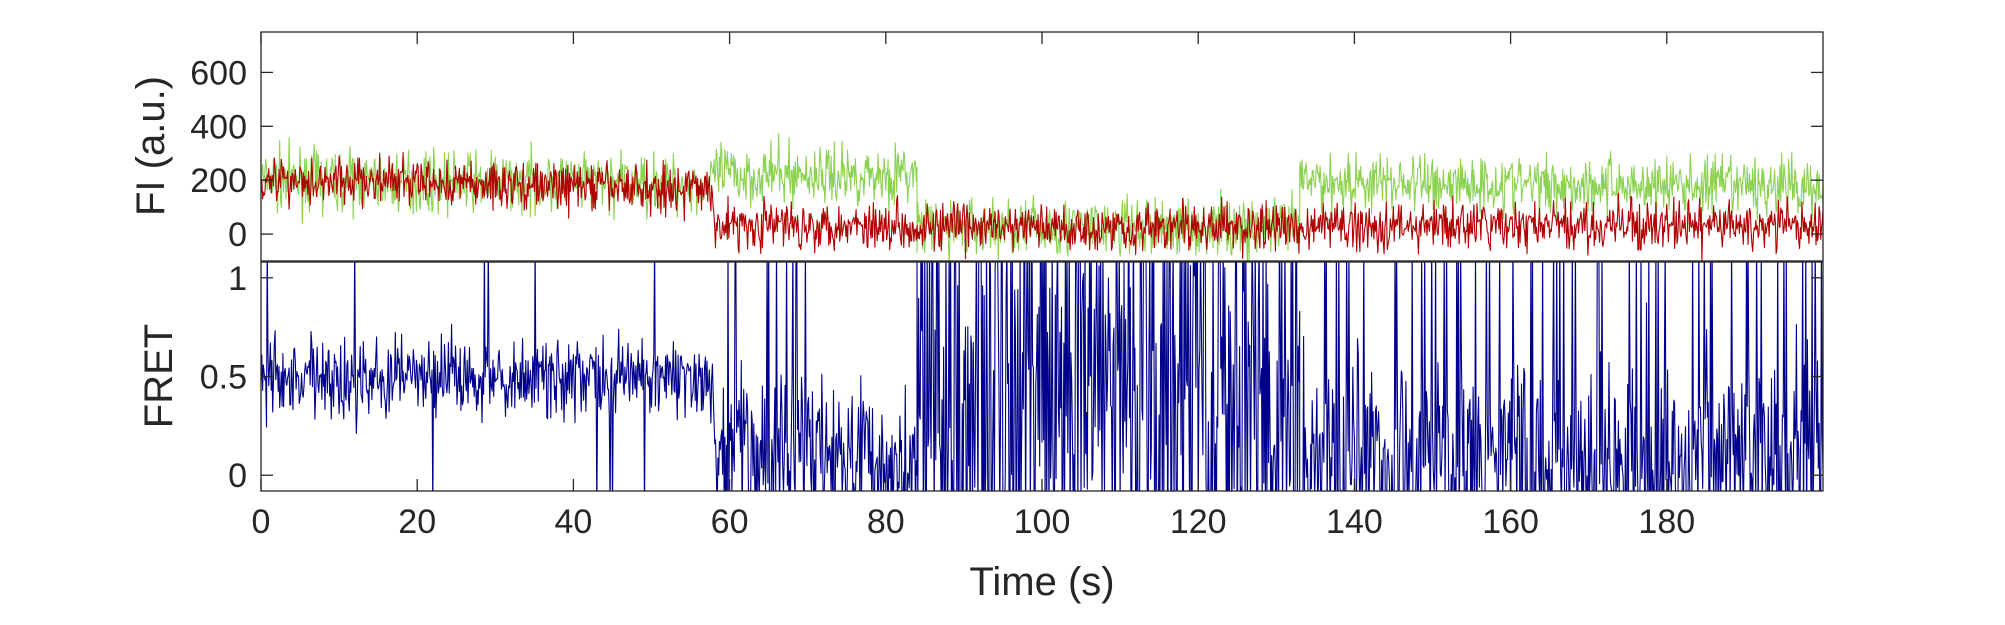 The image size is (2005, 625). Describe the element at coordinates (886, 522) in the screenshot. I see `x-tick-label: 80` at that location.